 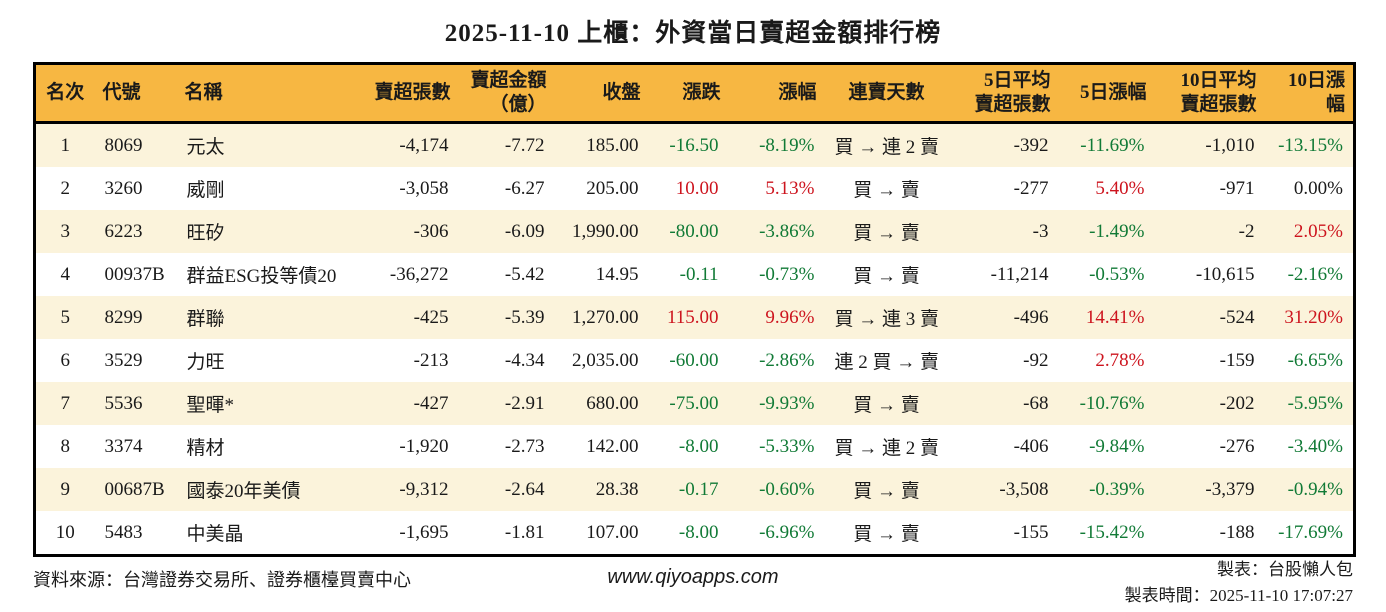 What do you see at coordinates (787, 145) in the screenshot?
I see `cell-change_pct: -8.19%` at bounding box center [787, 145].